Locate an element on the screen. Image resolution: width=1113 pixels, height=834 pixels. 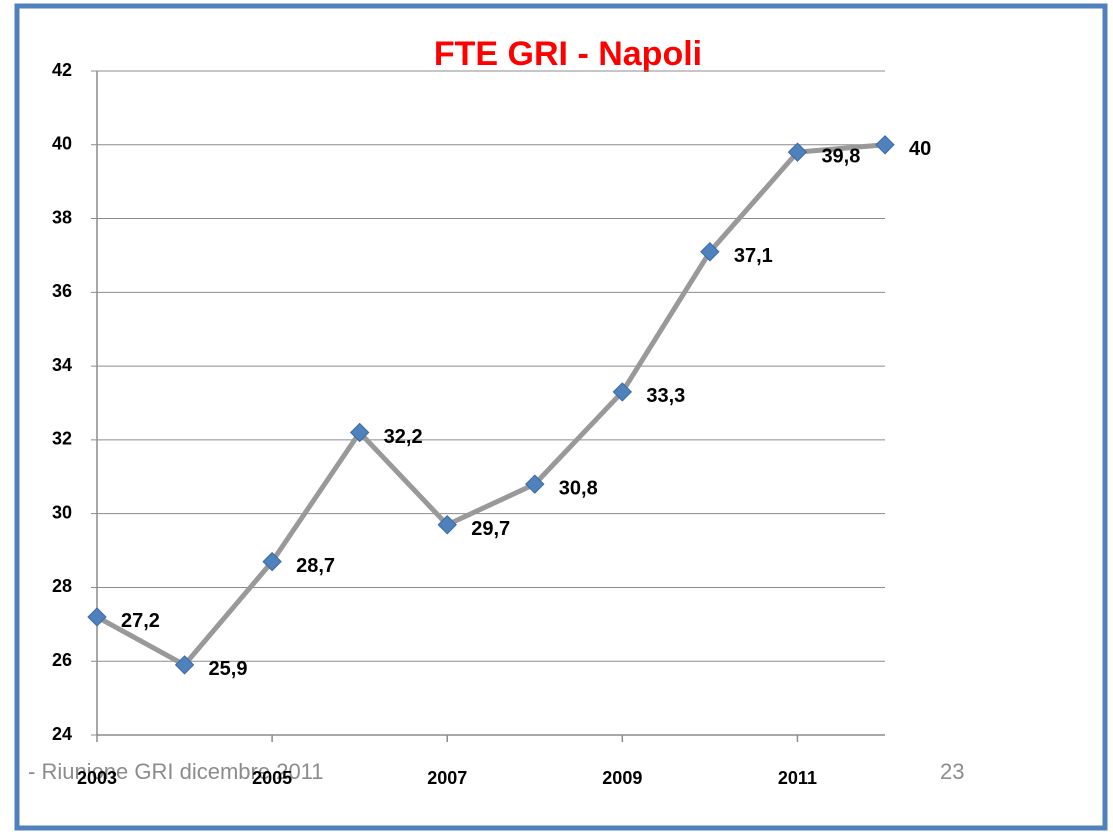
data-label: 27,2 is located at coordinates (140, 621).